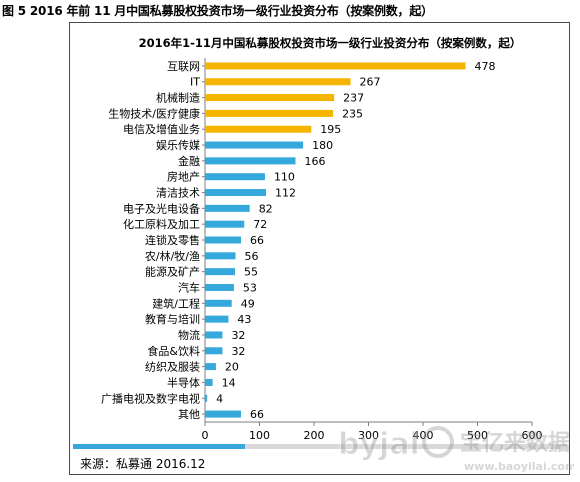 The image size is (580, 482). I want to click on value-label: 43, so click(244, 319).